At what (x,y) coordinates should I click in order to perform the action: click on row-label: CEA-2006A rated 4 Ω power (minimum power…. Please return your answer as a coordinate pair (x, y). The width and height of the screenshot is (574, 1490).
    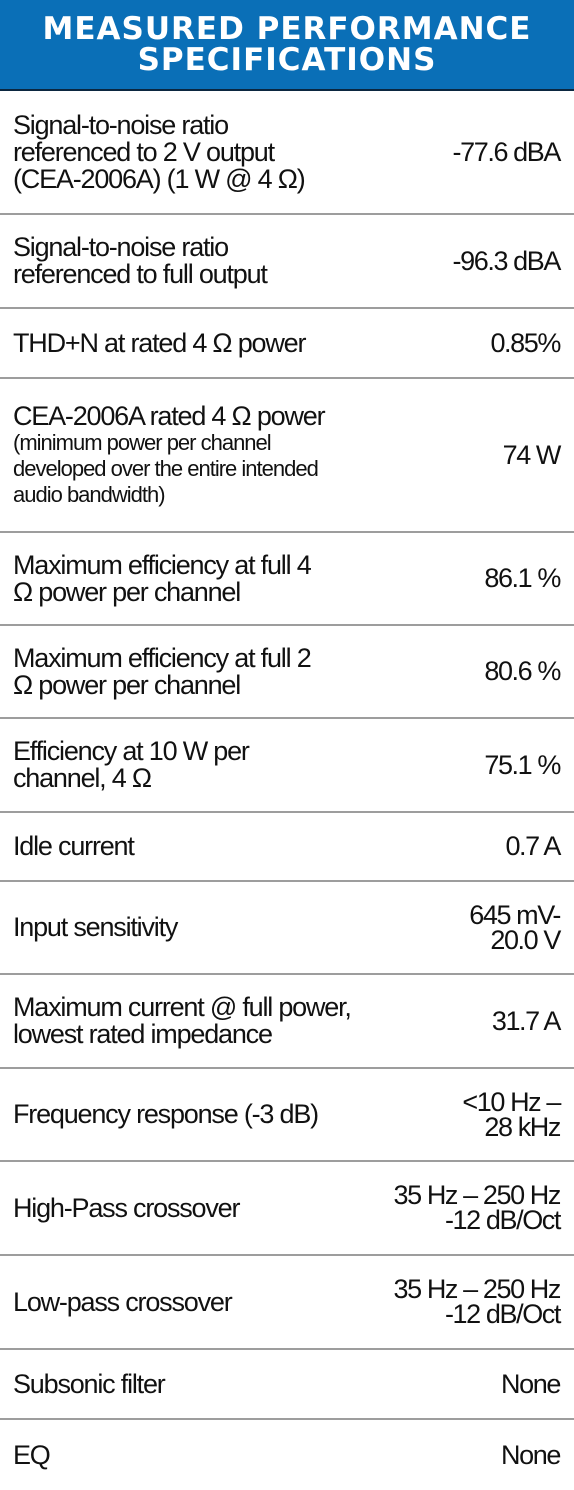
    Looking at the image, I should click on (169, 454).